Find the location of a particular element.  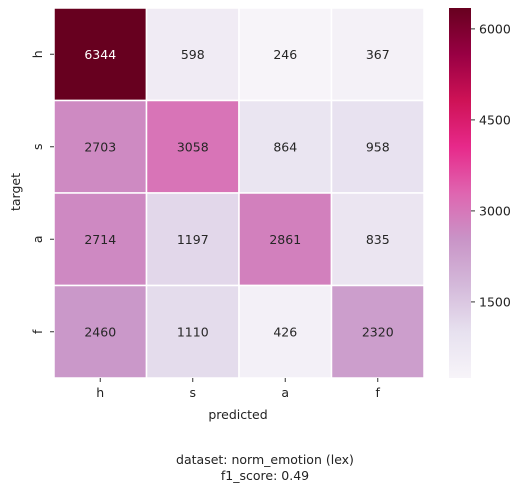

colorbar-tick-label: 6000 is located at coordinates (495, 28).